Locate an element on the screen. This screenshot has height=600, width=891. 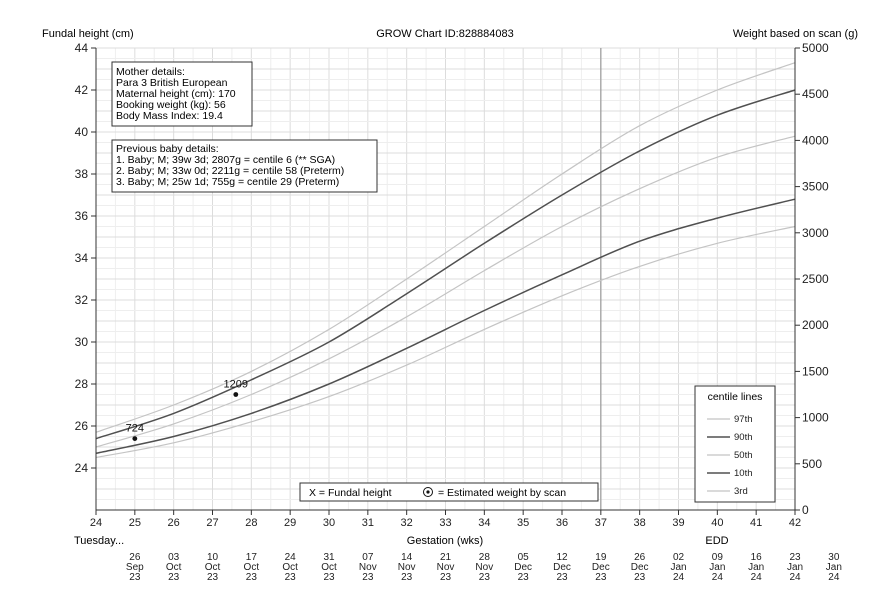
left-tick-label: 28 is located at coordinates (82, 384).